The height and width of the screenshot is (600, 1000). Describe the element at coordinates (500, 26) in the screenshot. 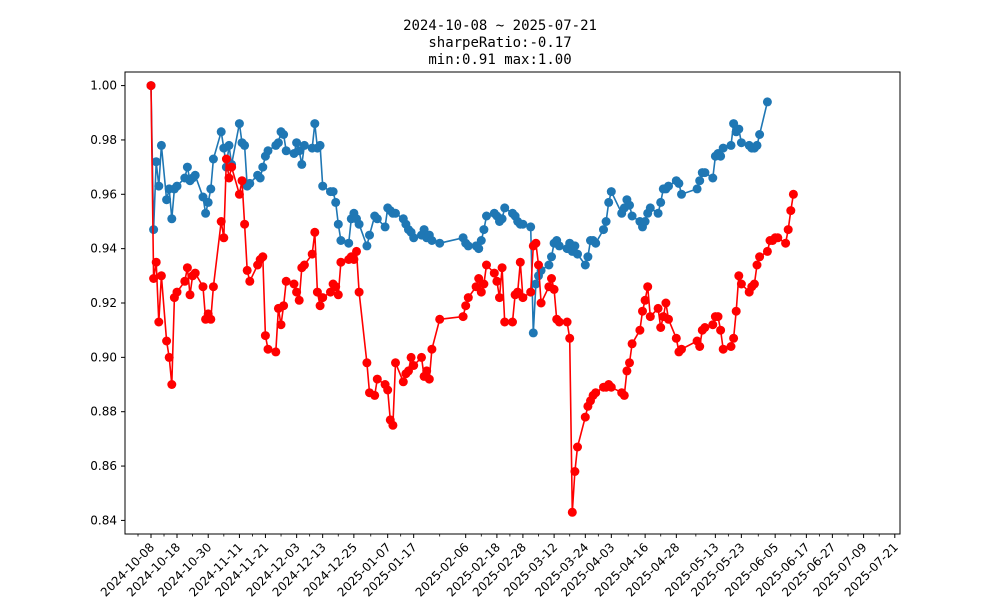

I see `chart-title-line: 2024-10-08 ~ 2025-07-21` at that location.